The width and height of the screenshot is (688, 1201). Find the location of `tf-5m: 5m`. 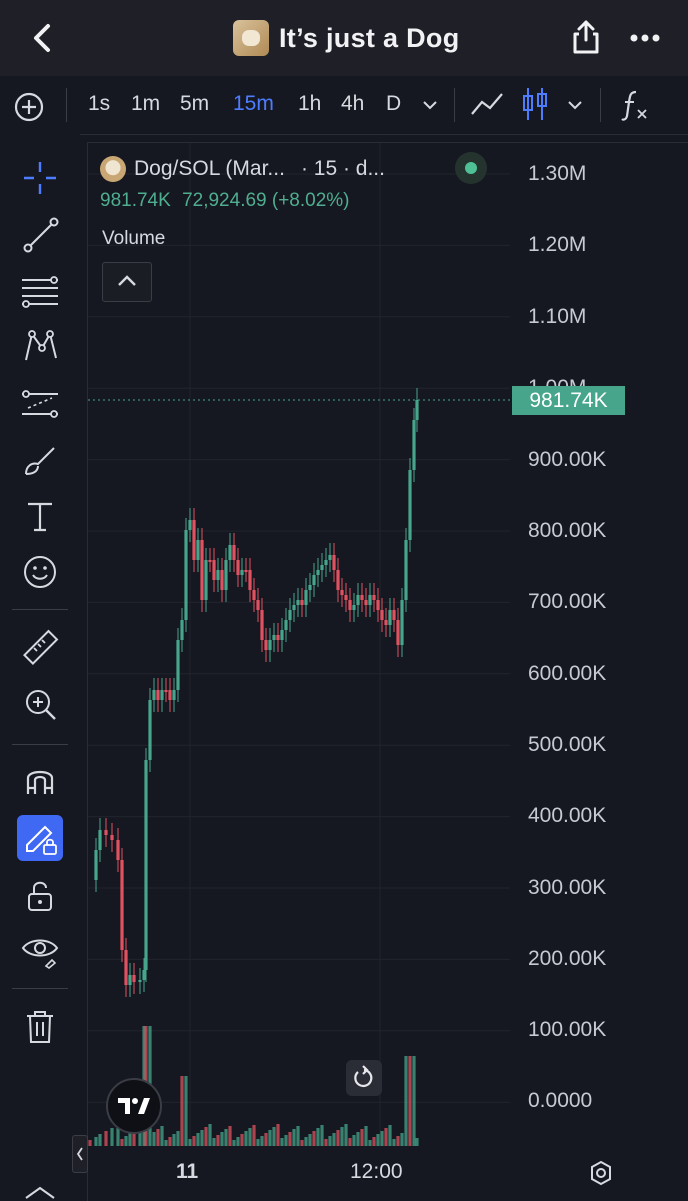

tf-5m: 5m is located at coordinates (195, 103).